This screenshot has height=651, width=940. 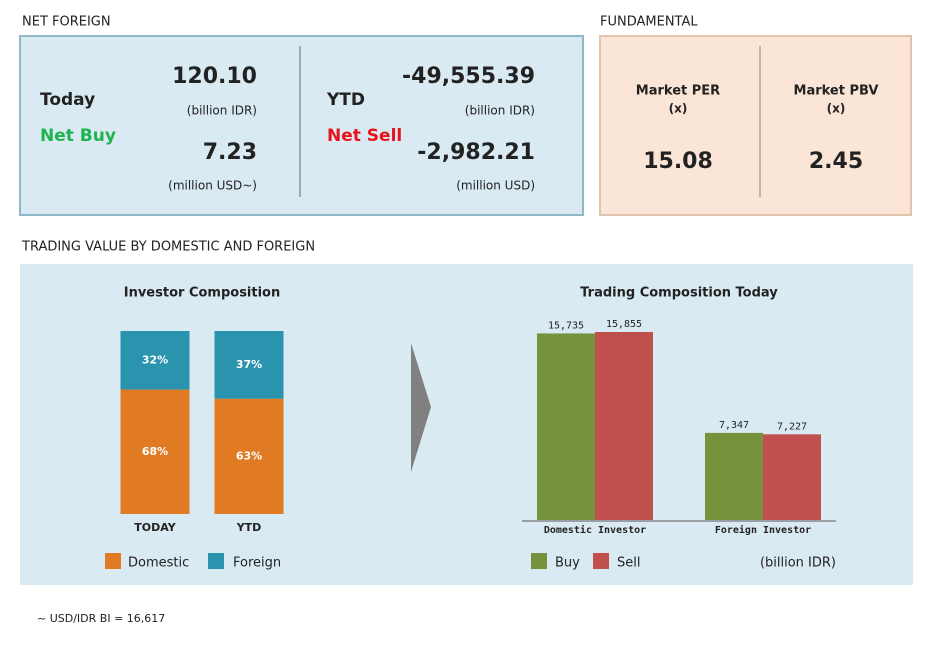 I want to click on metric-label: Market PER, so click(x=678, y=91).